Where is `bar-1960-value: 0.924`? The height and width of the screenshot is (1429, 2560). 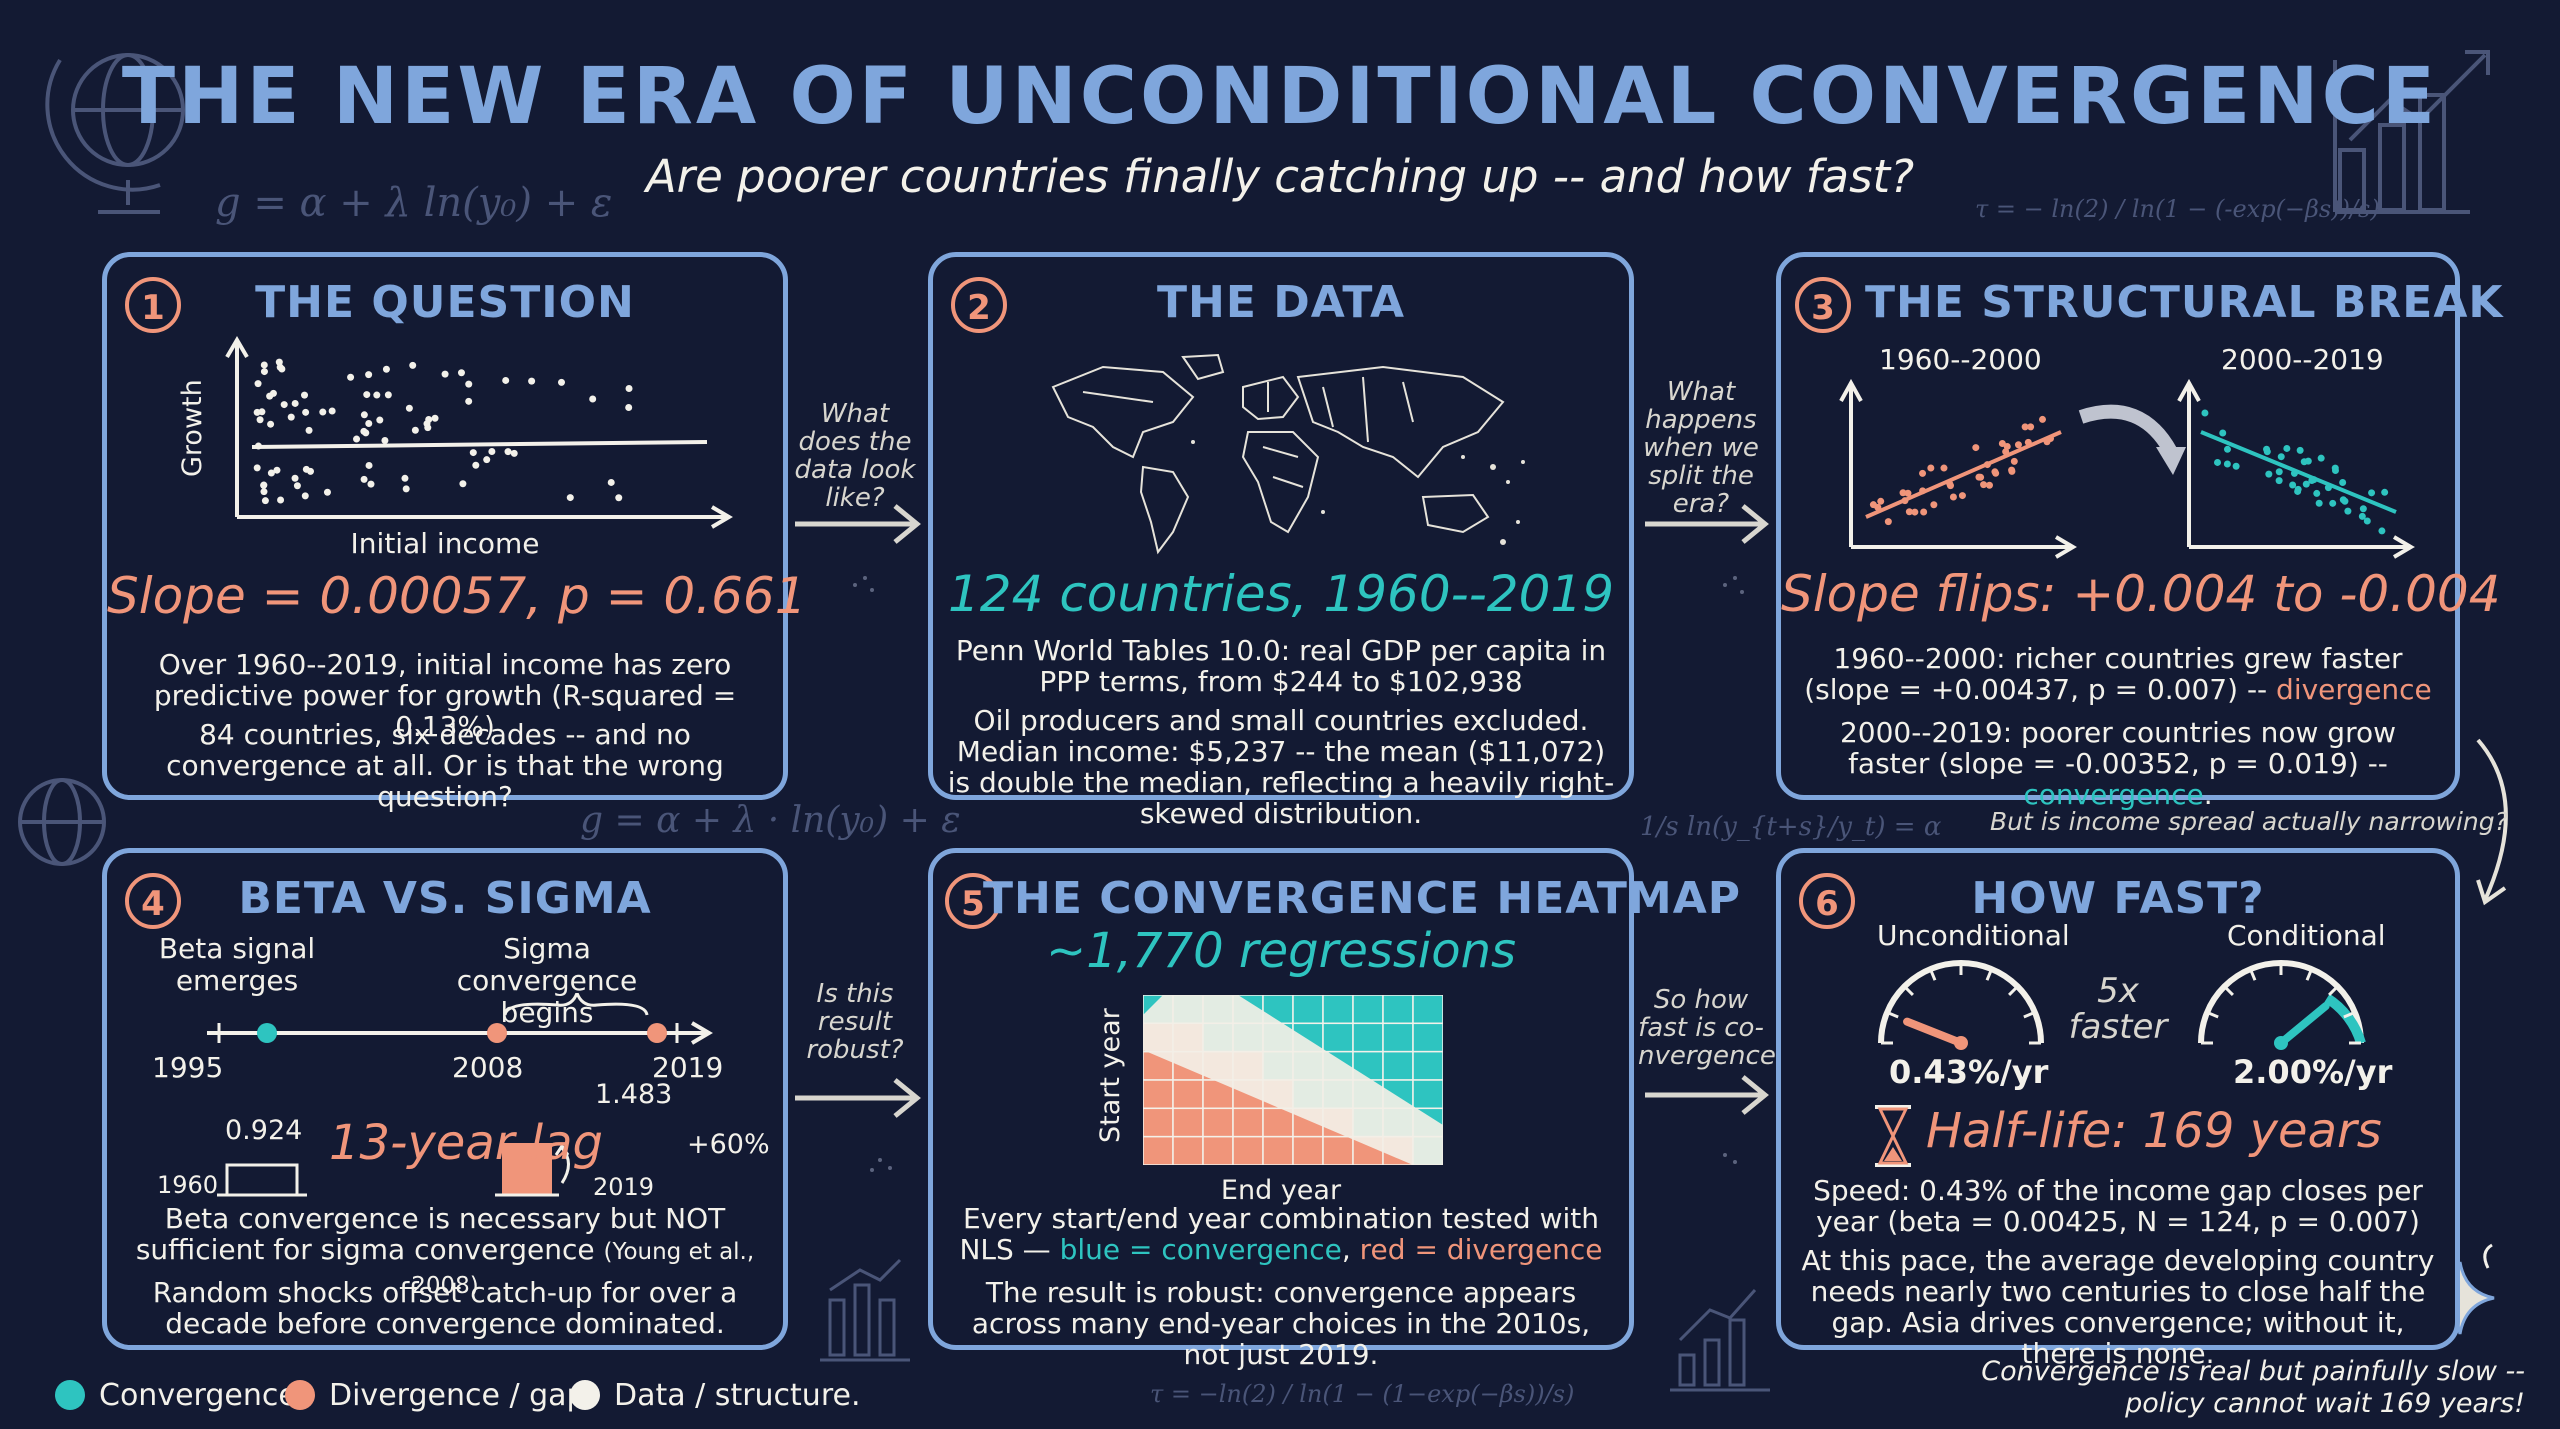
bar-1960-value: 0.924 is located at coordinates (264, 1130).